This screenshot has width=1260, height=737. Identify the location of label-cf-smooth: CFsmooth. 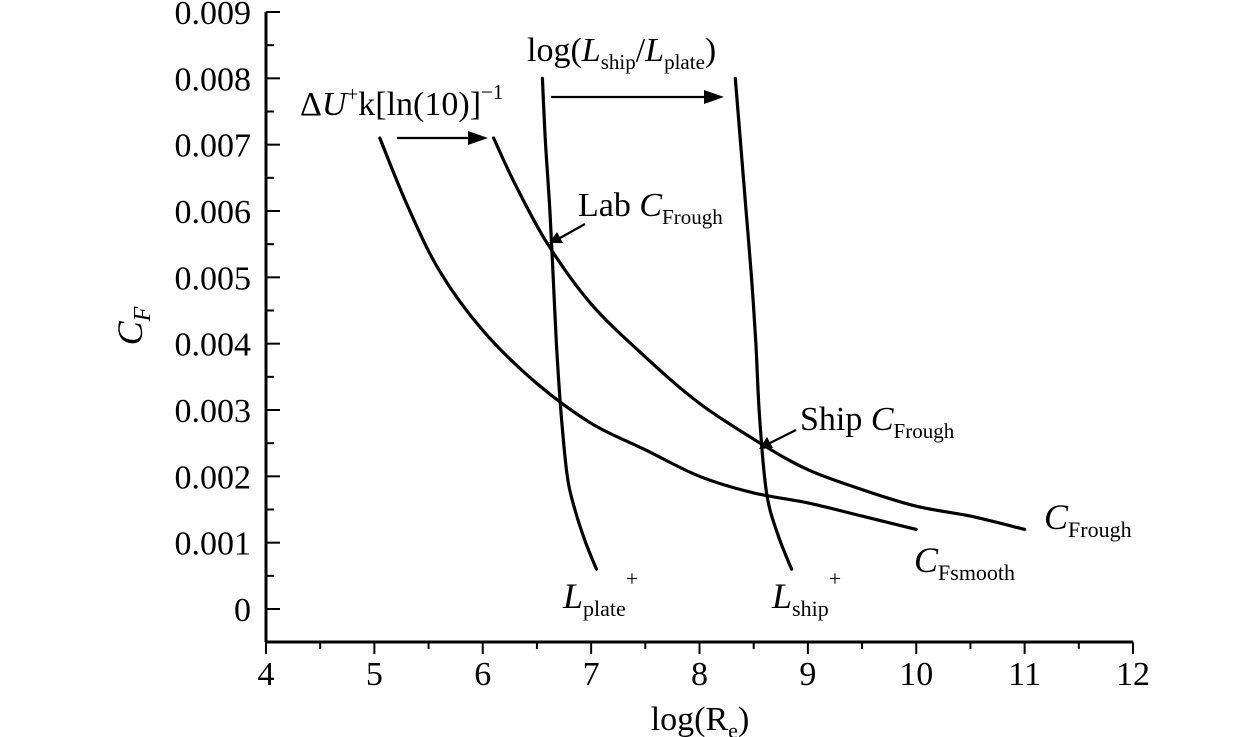
(964, 562).